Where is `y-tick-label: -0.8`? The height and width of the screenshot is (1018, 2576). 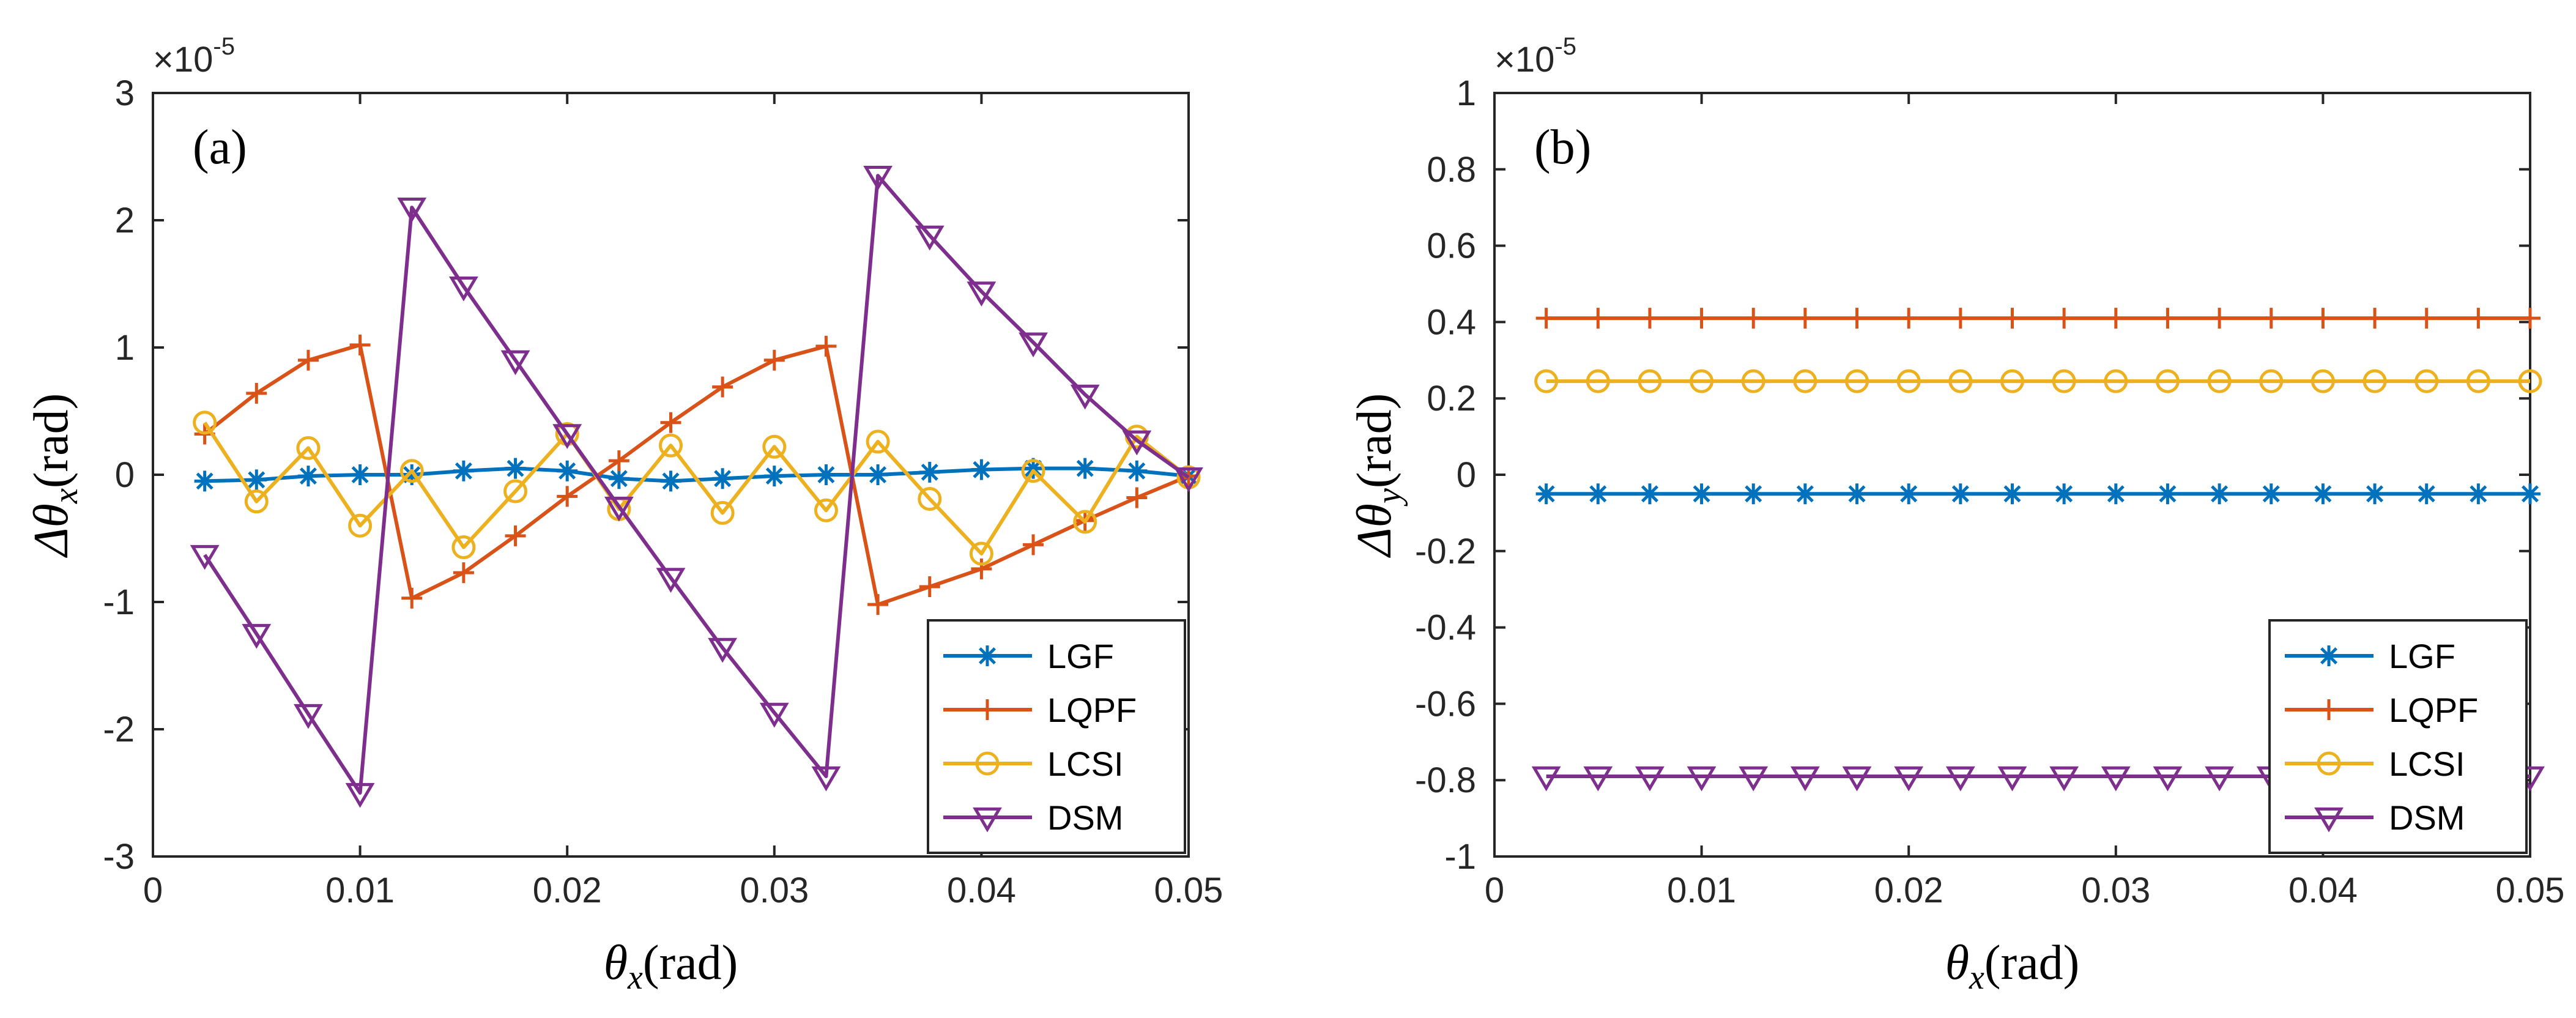 y-tick-label: -0.8 is located at coordinates (1445, 780).